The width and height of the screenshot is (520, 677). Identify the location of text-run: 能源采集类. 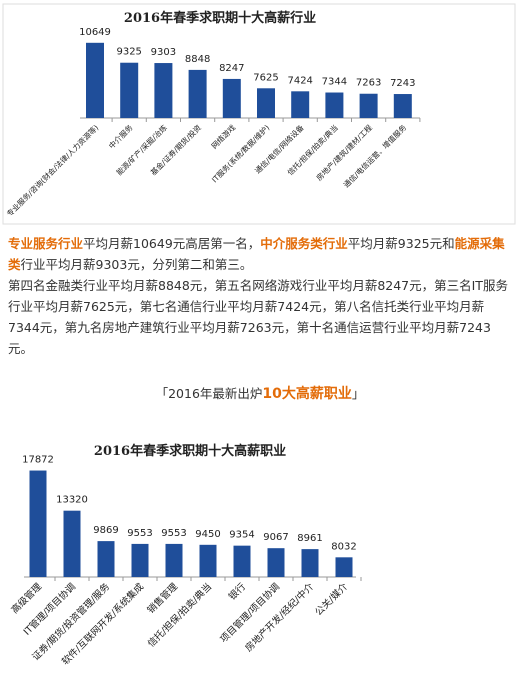
(256, 254).